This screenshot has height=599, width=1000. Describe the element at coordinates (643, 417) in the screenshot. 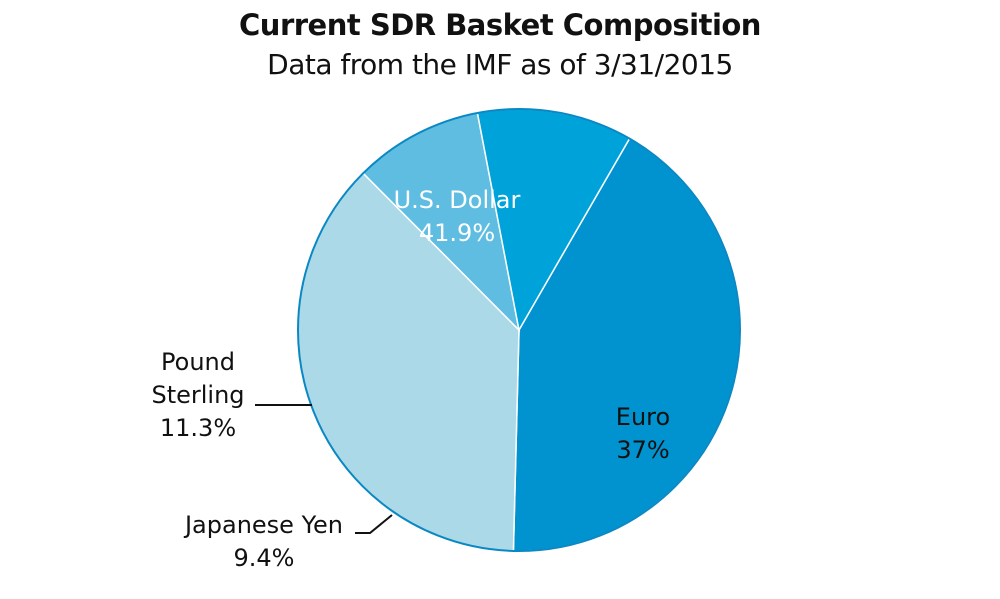

I see `slice-label-euro: Euro` at that location.